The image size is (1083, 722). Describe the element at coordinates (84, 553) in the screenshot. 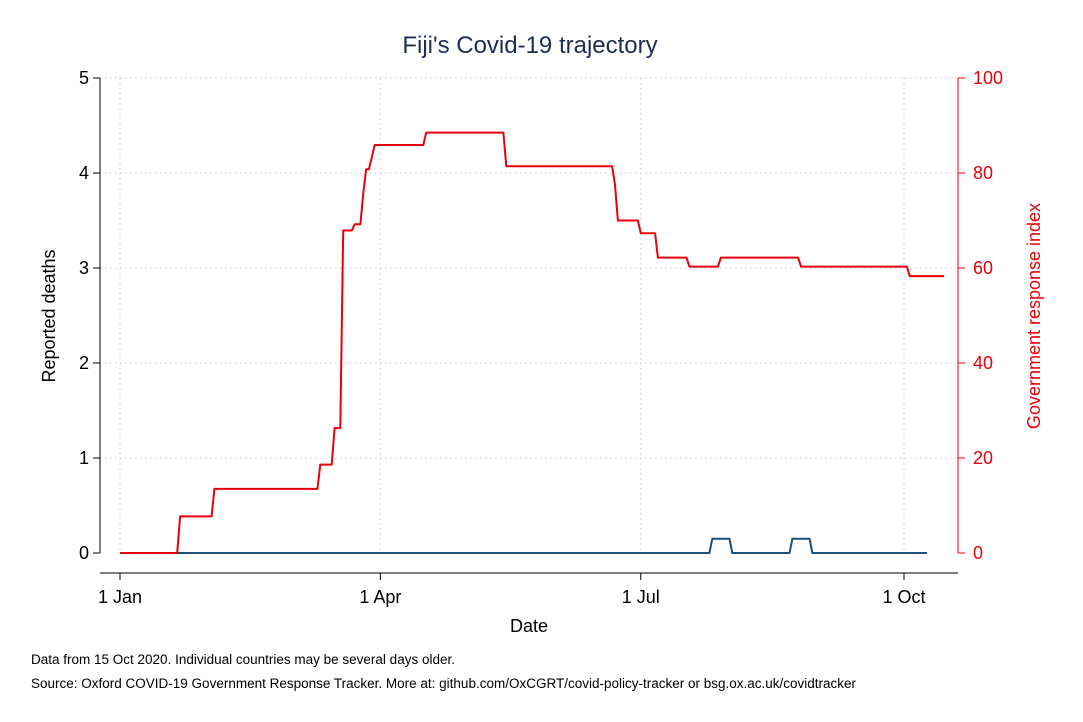

I see `y-left-tick-label: 0` at that location.